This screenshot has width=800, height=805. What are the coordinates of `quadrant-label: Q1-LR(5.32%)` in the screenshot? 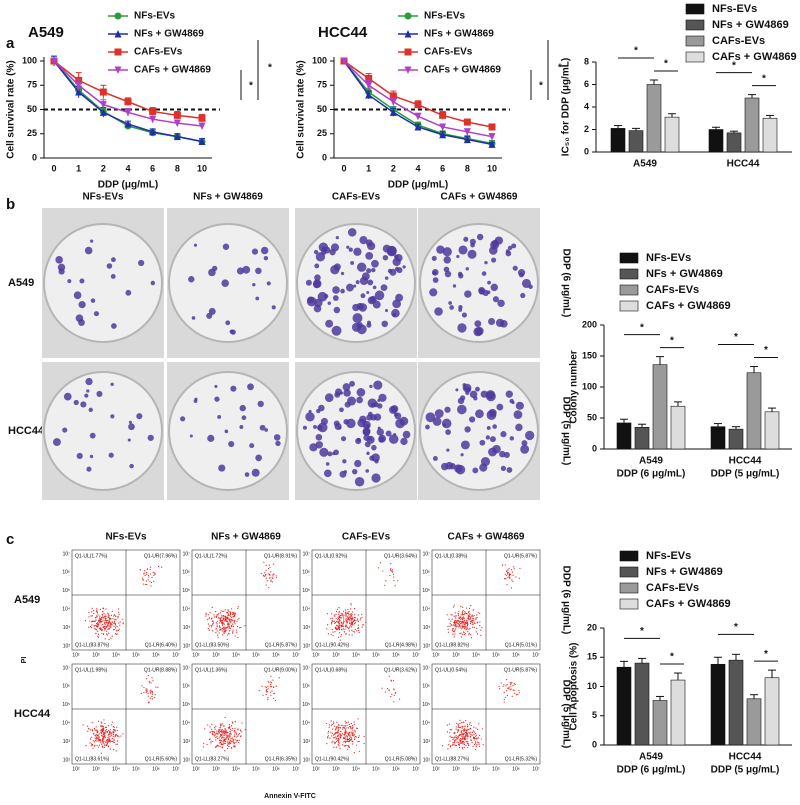 It's located at (521, 759).